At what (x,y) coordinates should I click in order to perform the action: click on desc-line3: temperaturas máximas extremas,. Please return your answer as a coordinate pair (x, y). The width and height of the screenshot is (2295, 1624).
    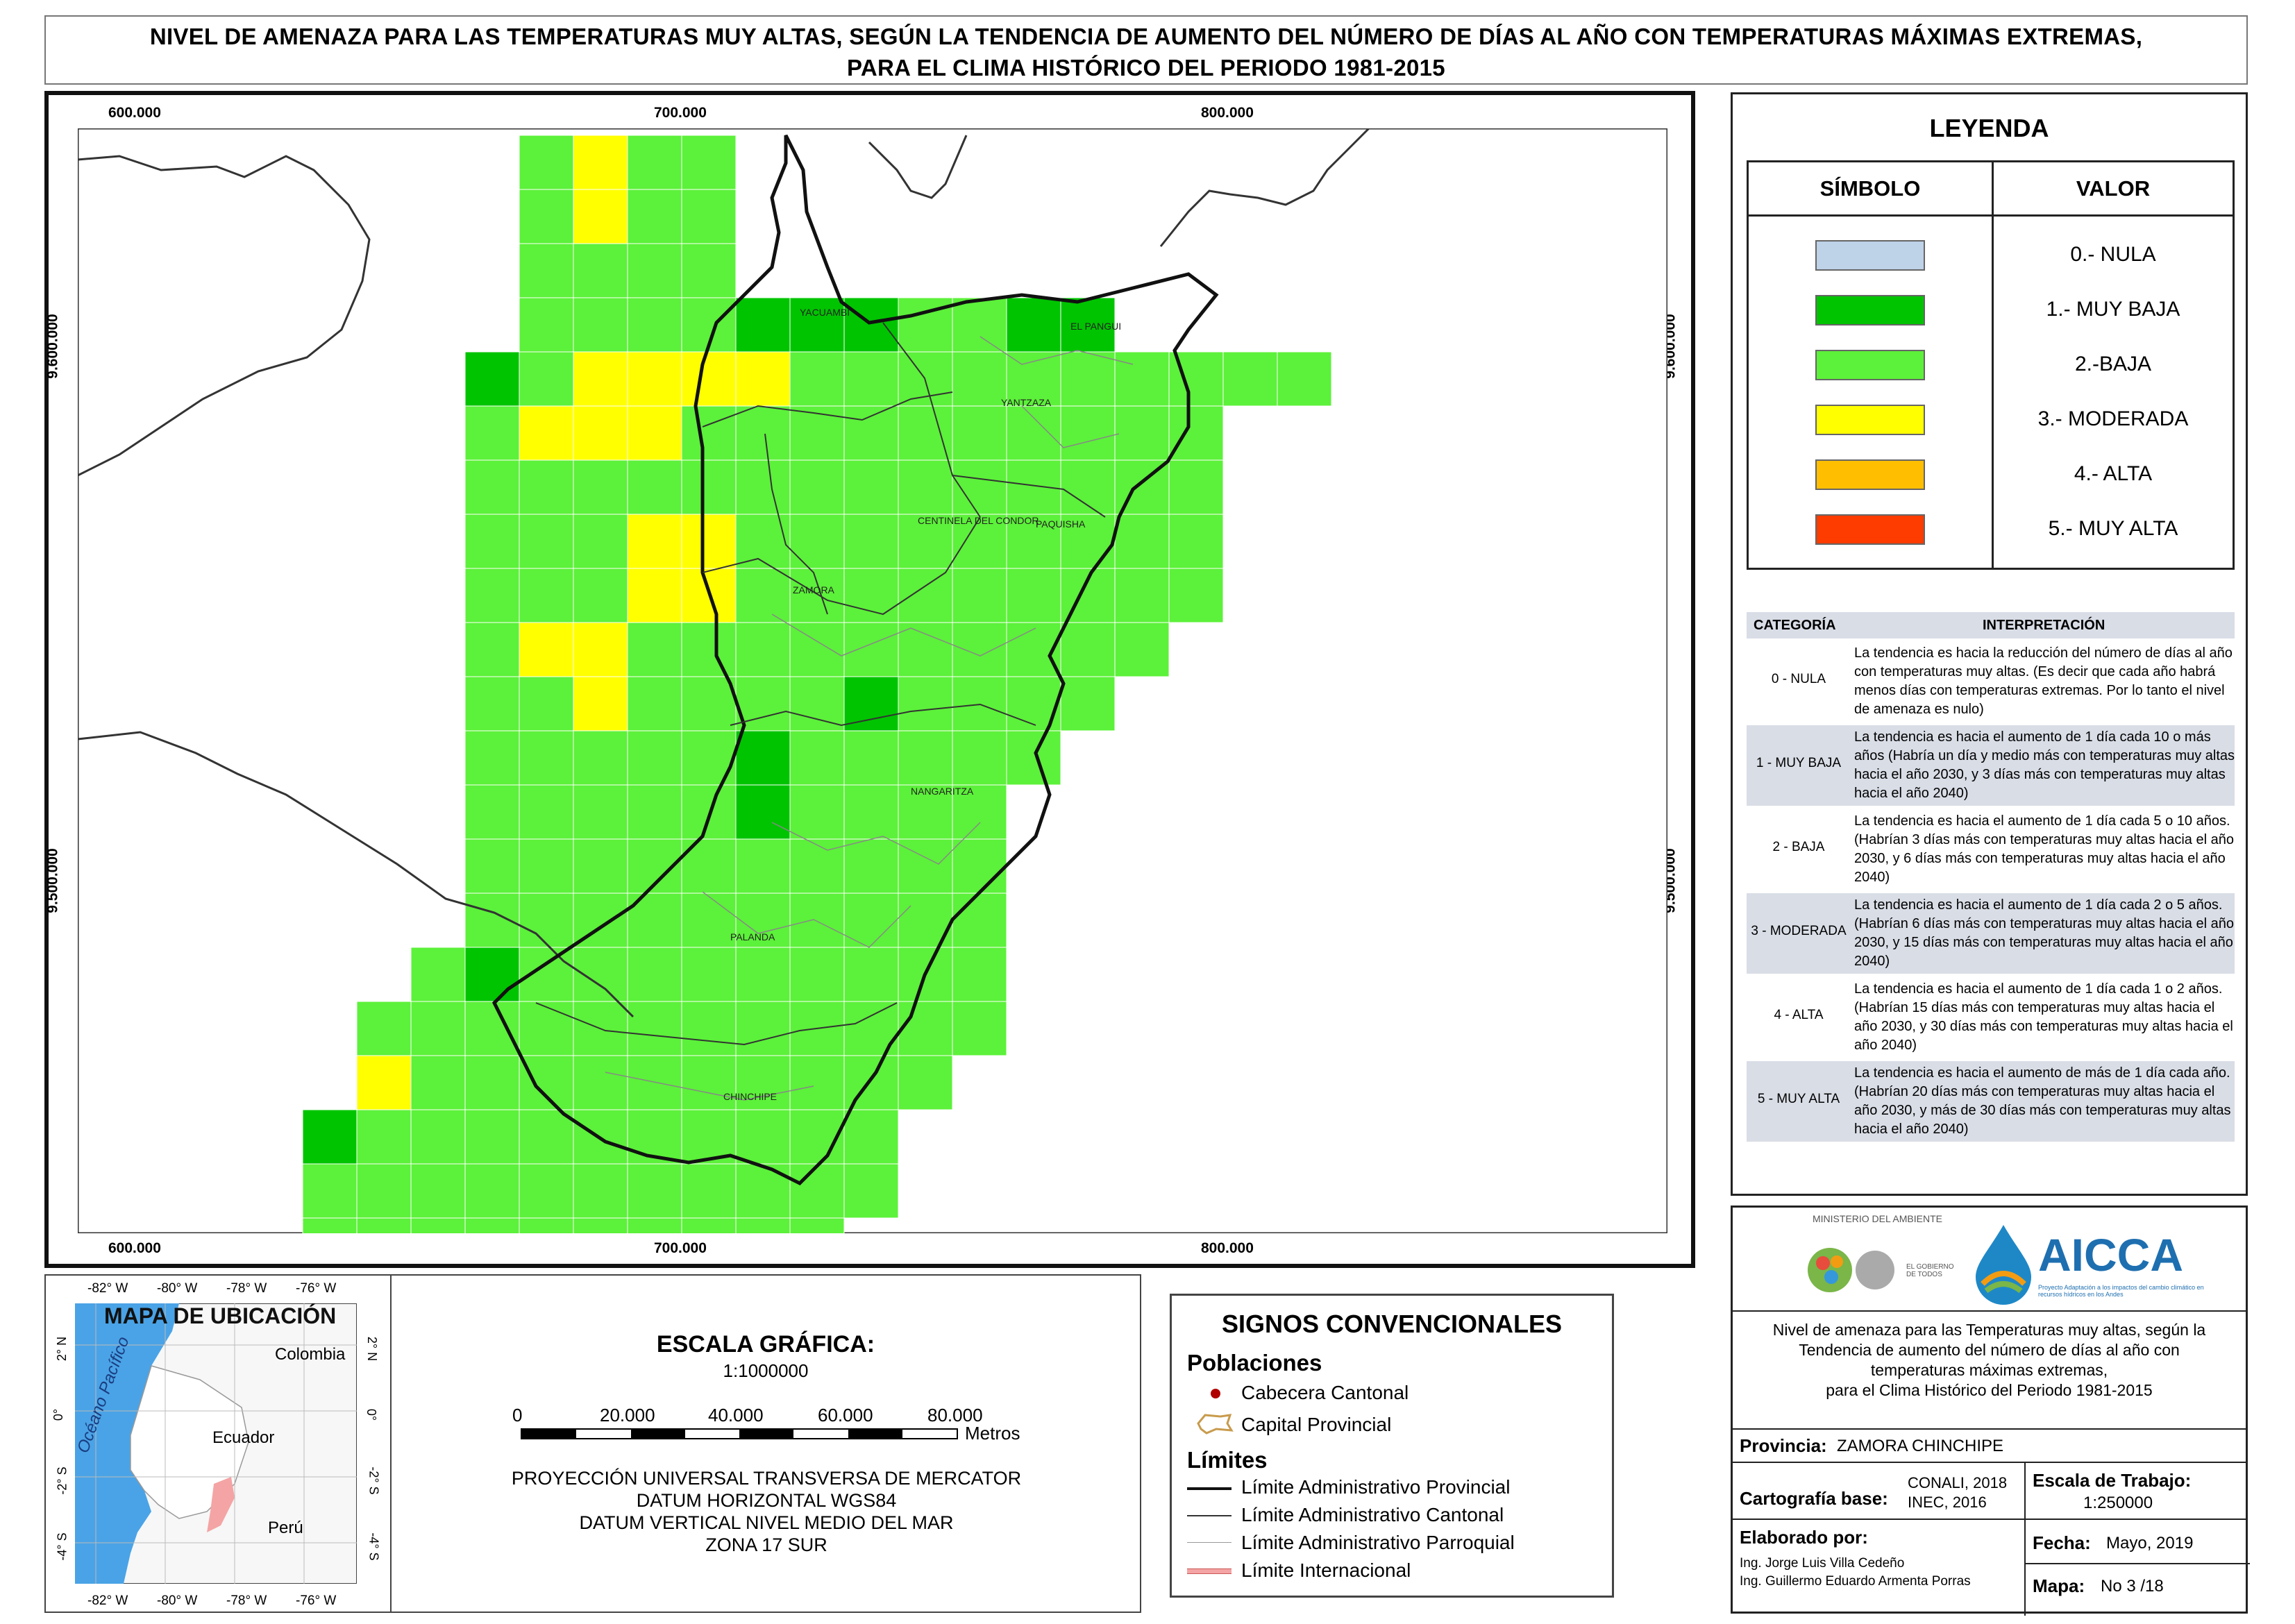
    Looking at the image, I should click on (1989, 1370).